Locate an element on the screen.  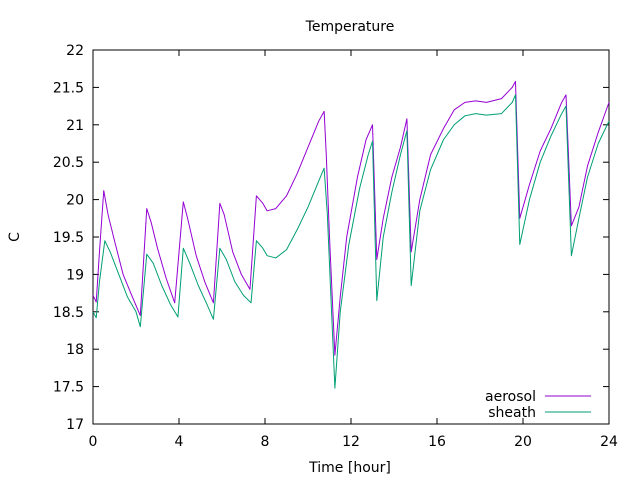
x-tick-label: 4 is located at coordinates (179, 442).